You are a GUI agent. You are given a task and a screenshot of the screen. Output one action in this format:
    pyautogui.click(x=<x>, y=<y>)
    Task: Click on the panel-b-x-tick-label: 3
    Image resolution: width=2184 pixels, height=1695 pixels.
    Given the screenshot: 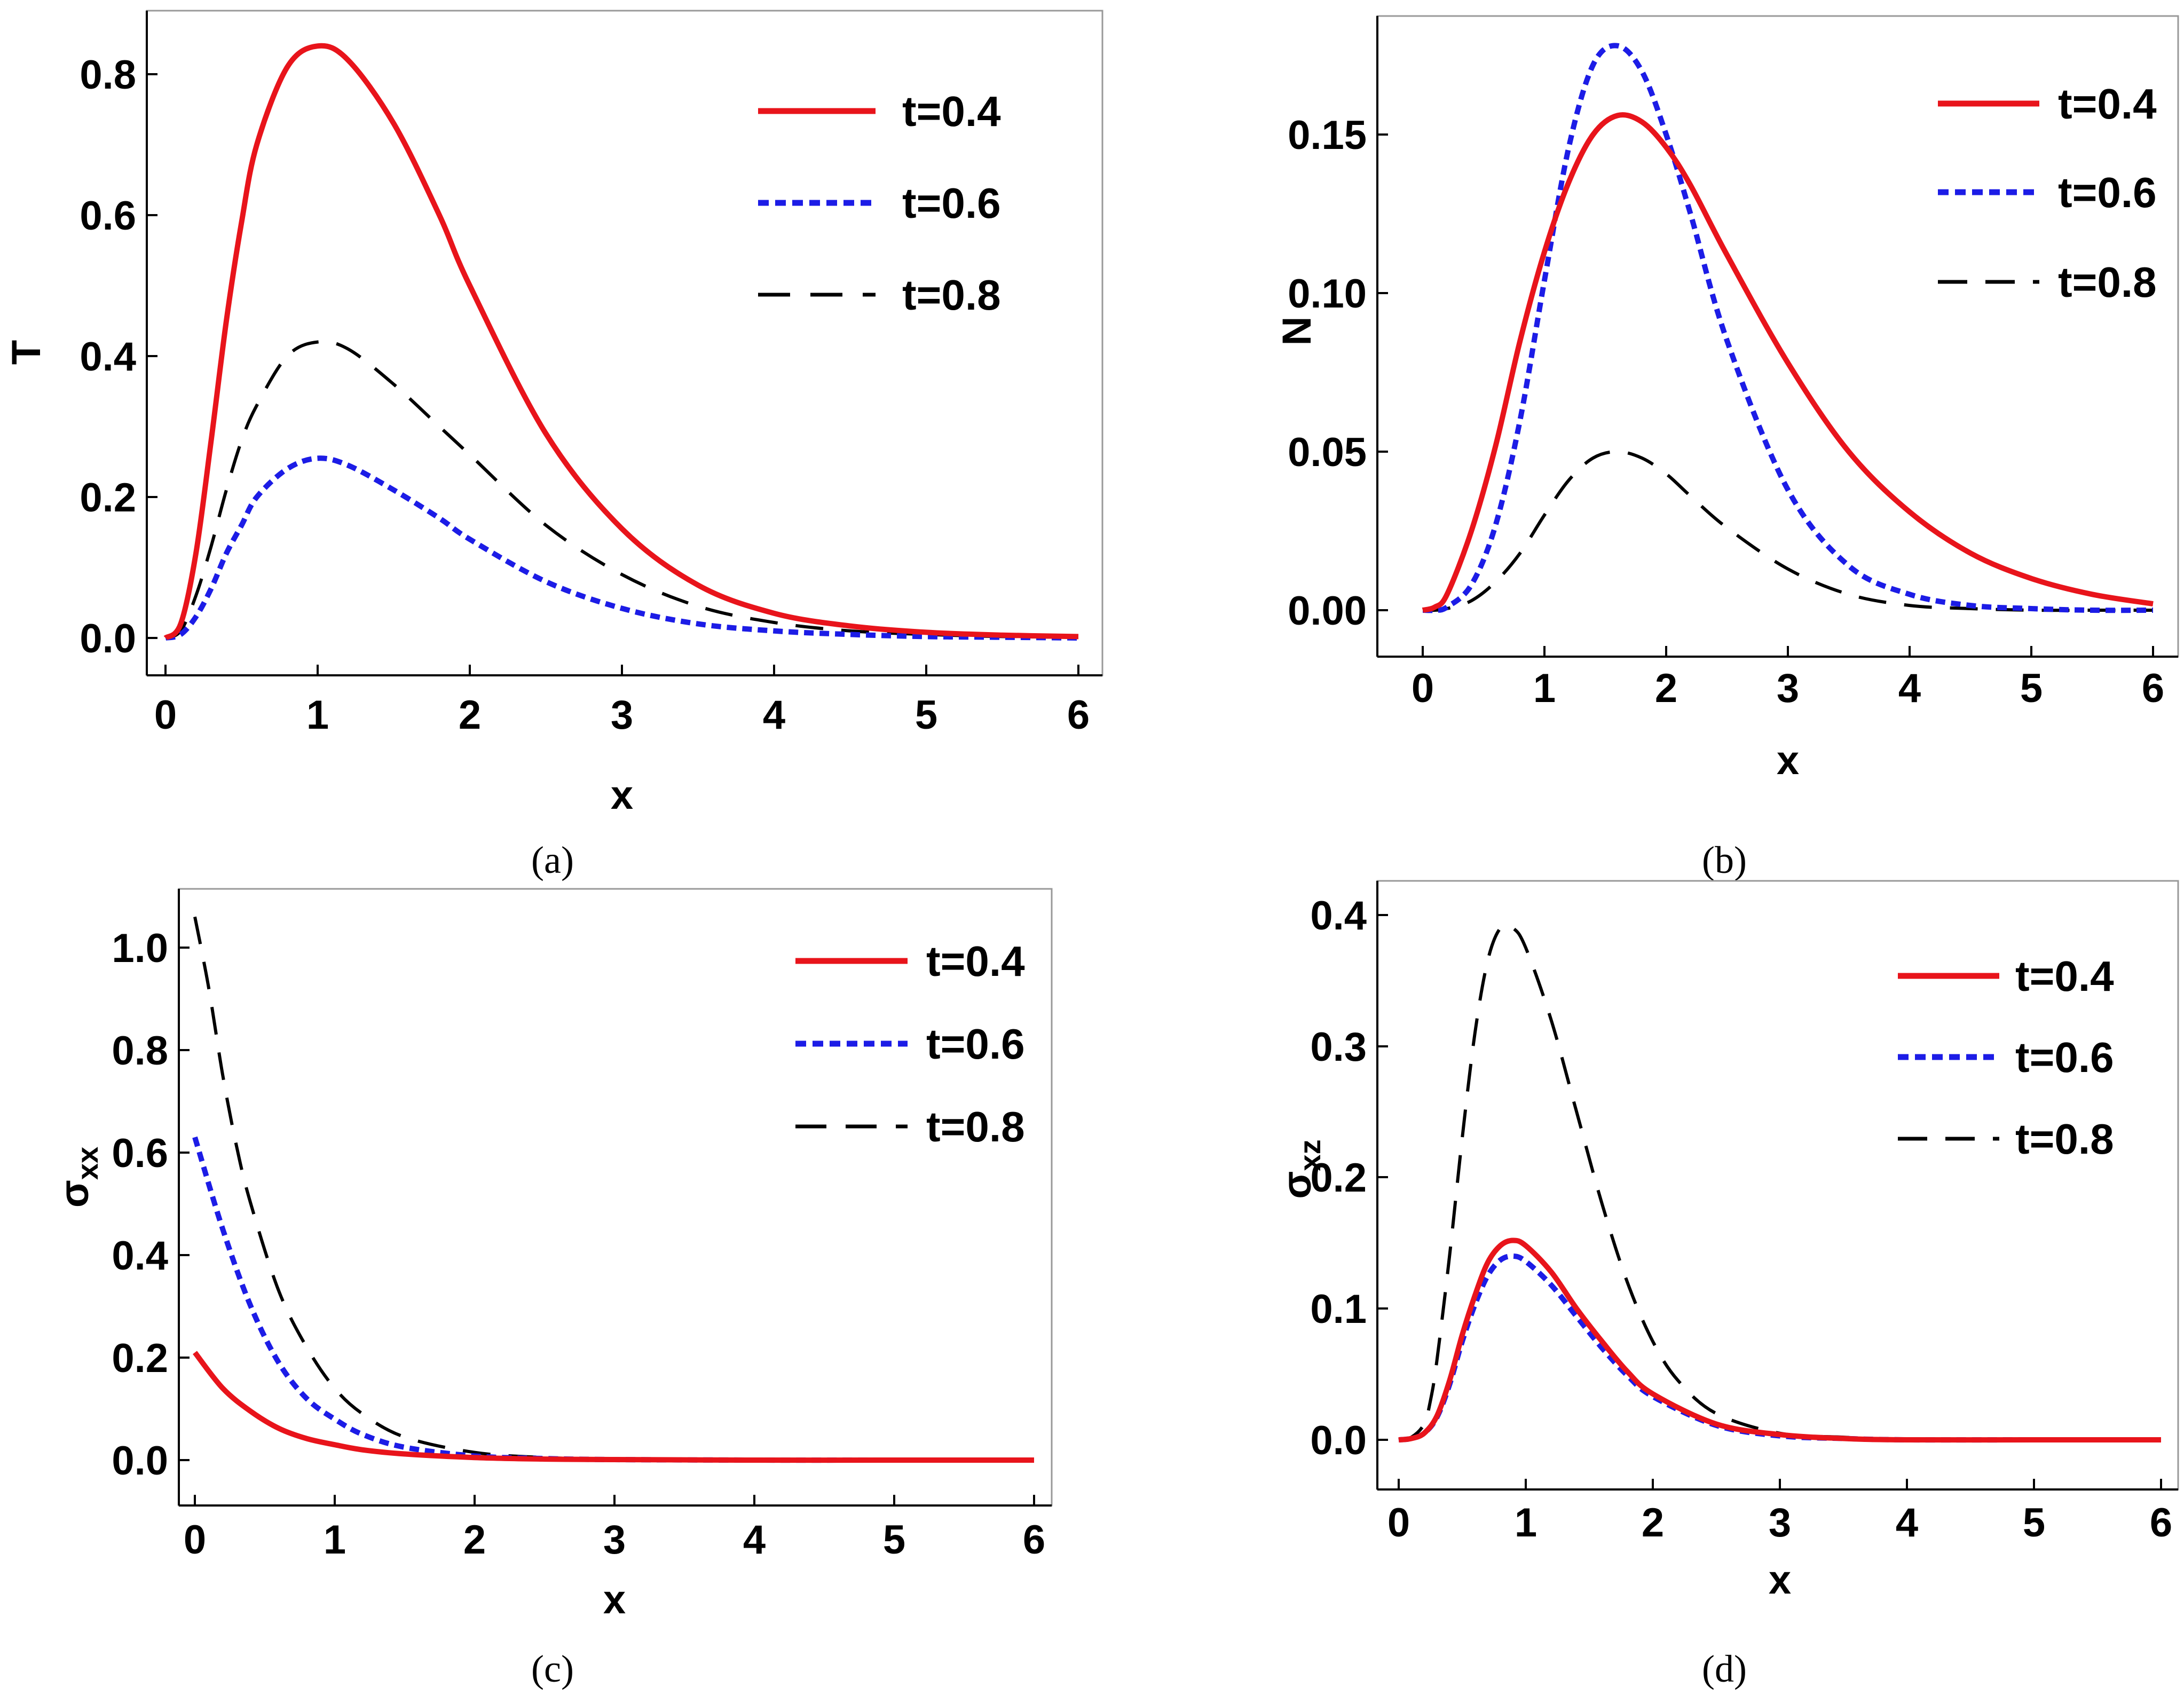 What is the action you would take?
    pyautogui.click(x=1788, y=688)
    